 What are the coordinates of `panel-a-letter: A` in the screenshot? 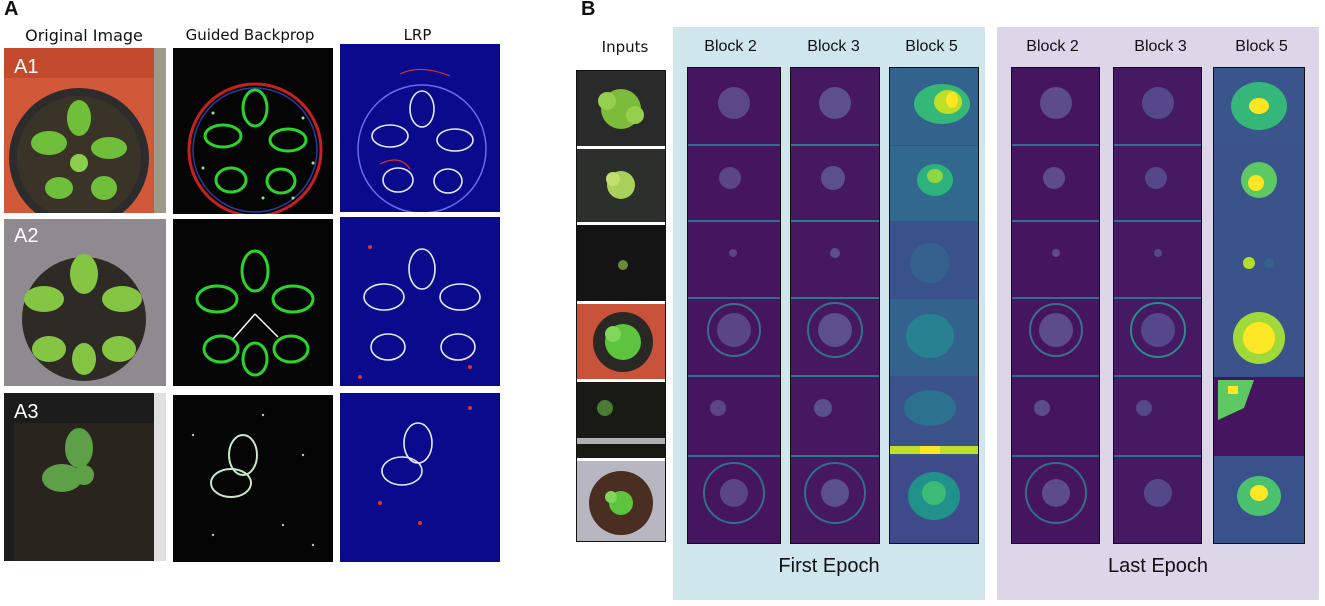 It's located at (11, 10).